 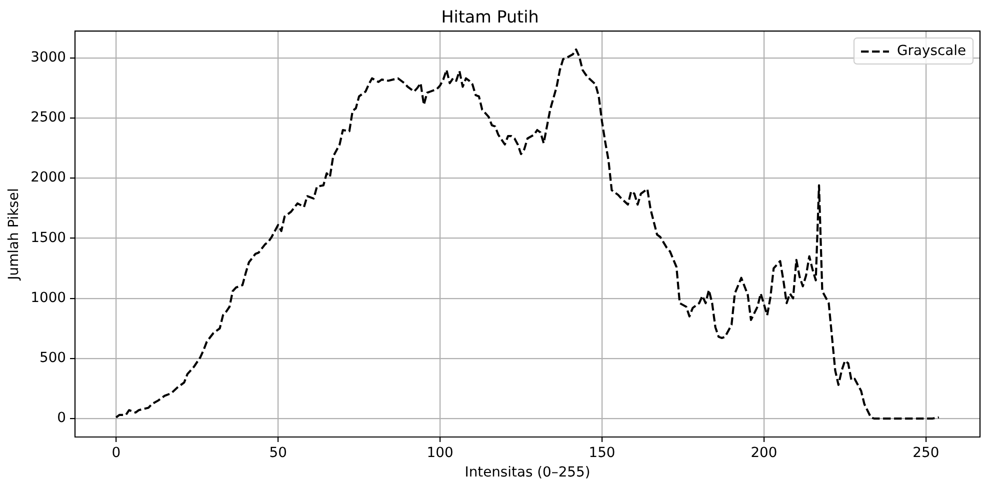 What do you see at coordinates (48, 298) in the screenshot?
I see `y-tick-label: 1000` at bounding box center [48, 298].